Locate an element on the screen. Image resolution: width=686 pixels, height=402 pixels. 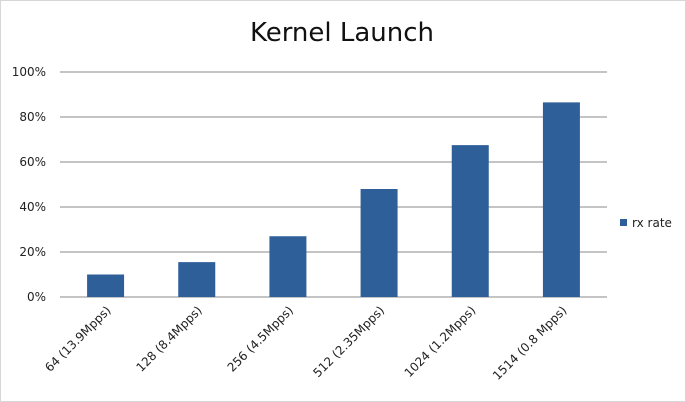
legend: rx rate is located at coordinates (646, 223).